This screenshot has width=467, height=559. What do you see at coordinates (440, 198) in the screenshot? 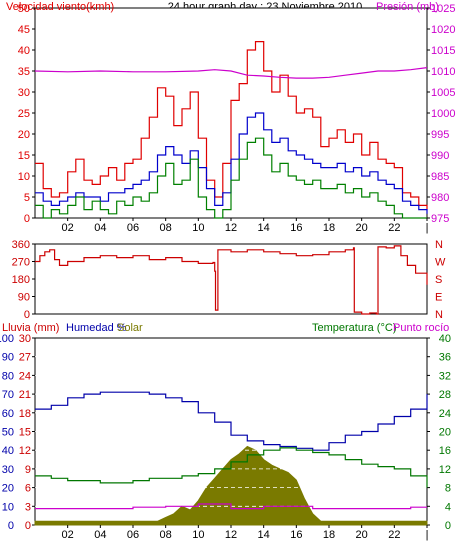
I see `pressure-y-tick-label: 980` at bounding box center [440, 198].